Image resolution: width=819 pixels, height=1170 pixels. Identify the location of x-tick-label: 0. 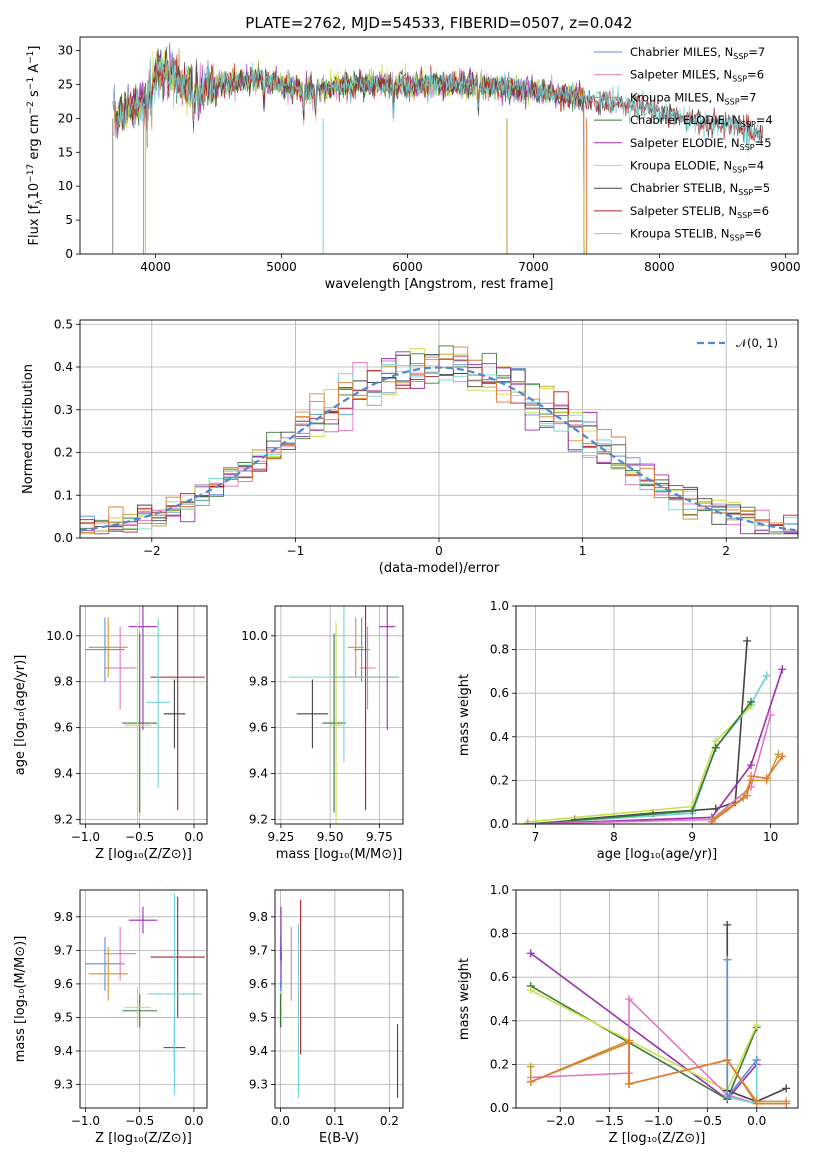
(439, 551).